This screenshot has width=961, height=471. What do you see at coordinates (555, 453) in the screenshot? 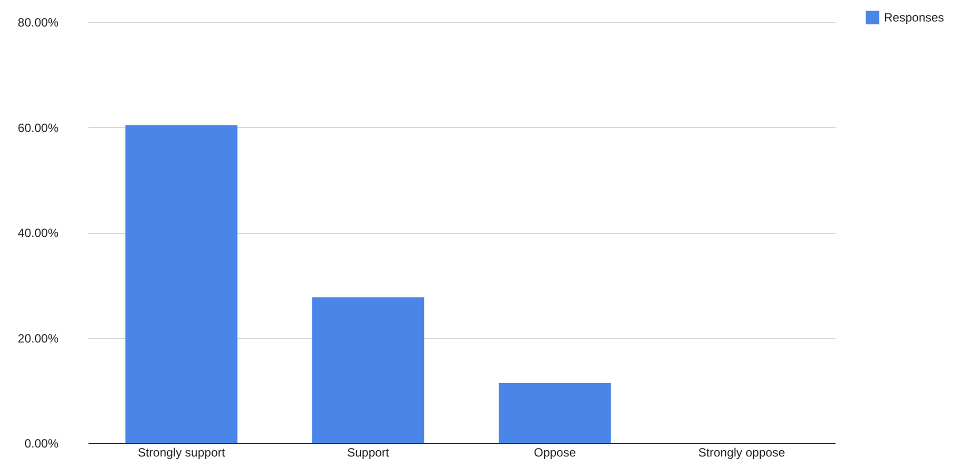
I see `x-tick-label: Oppose` at bounding box center [555, 453].